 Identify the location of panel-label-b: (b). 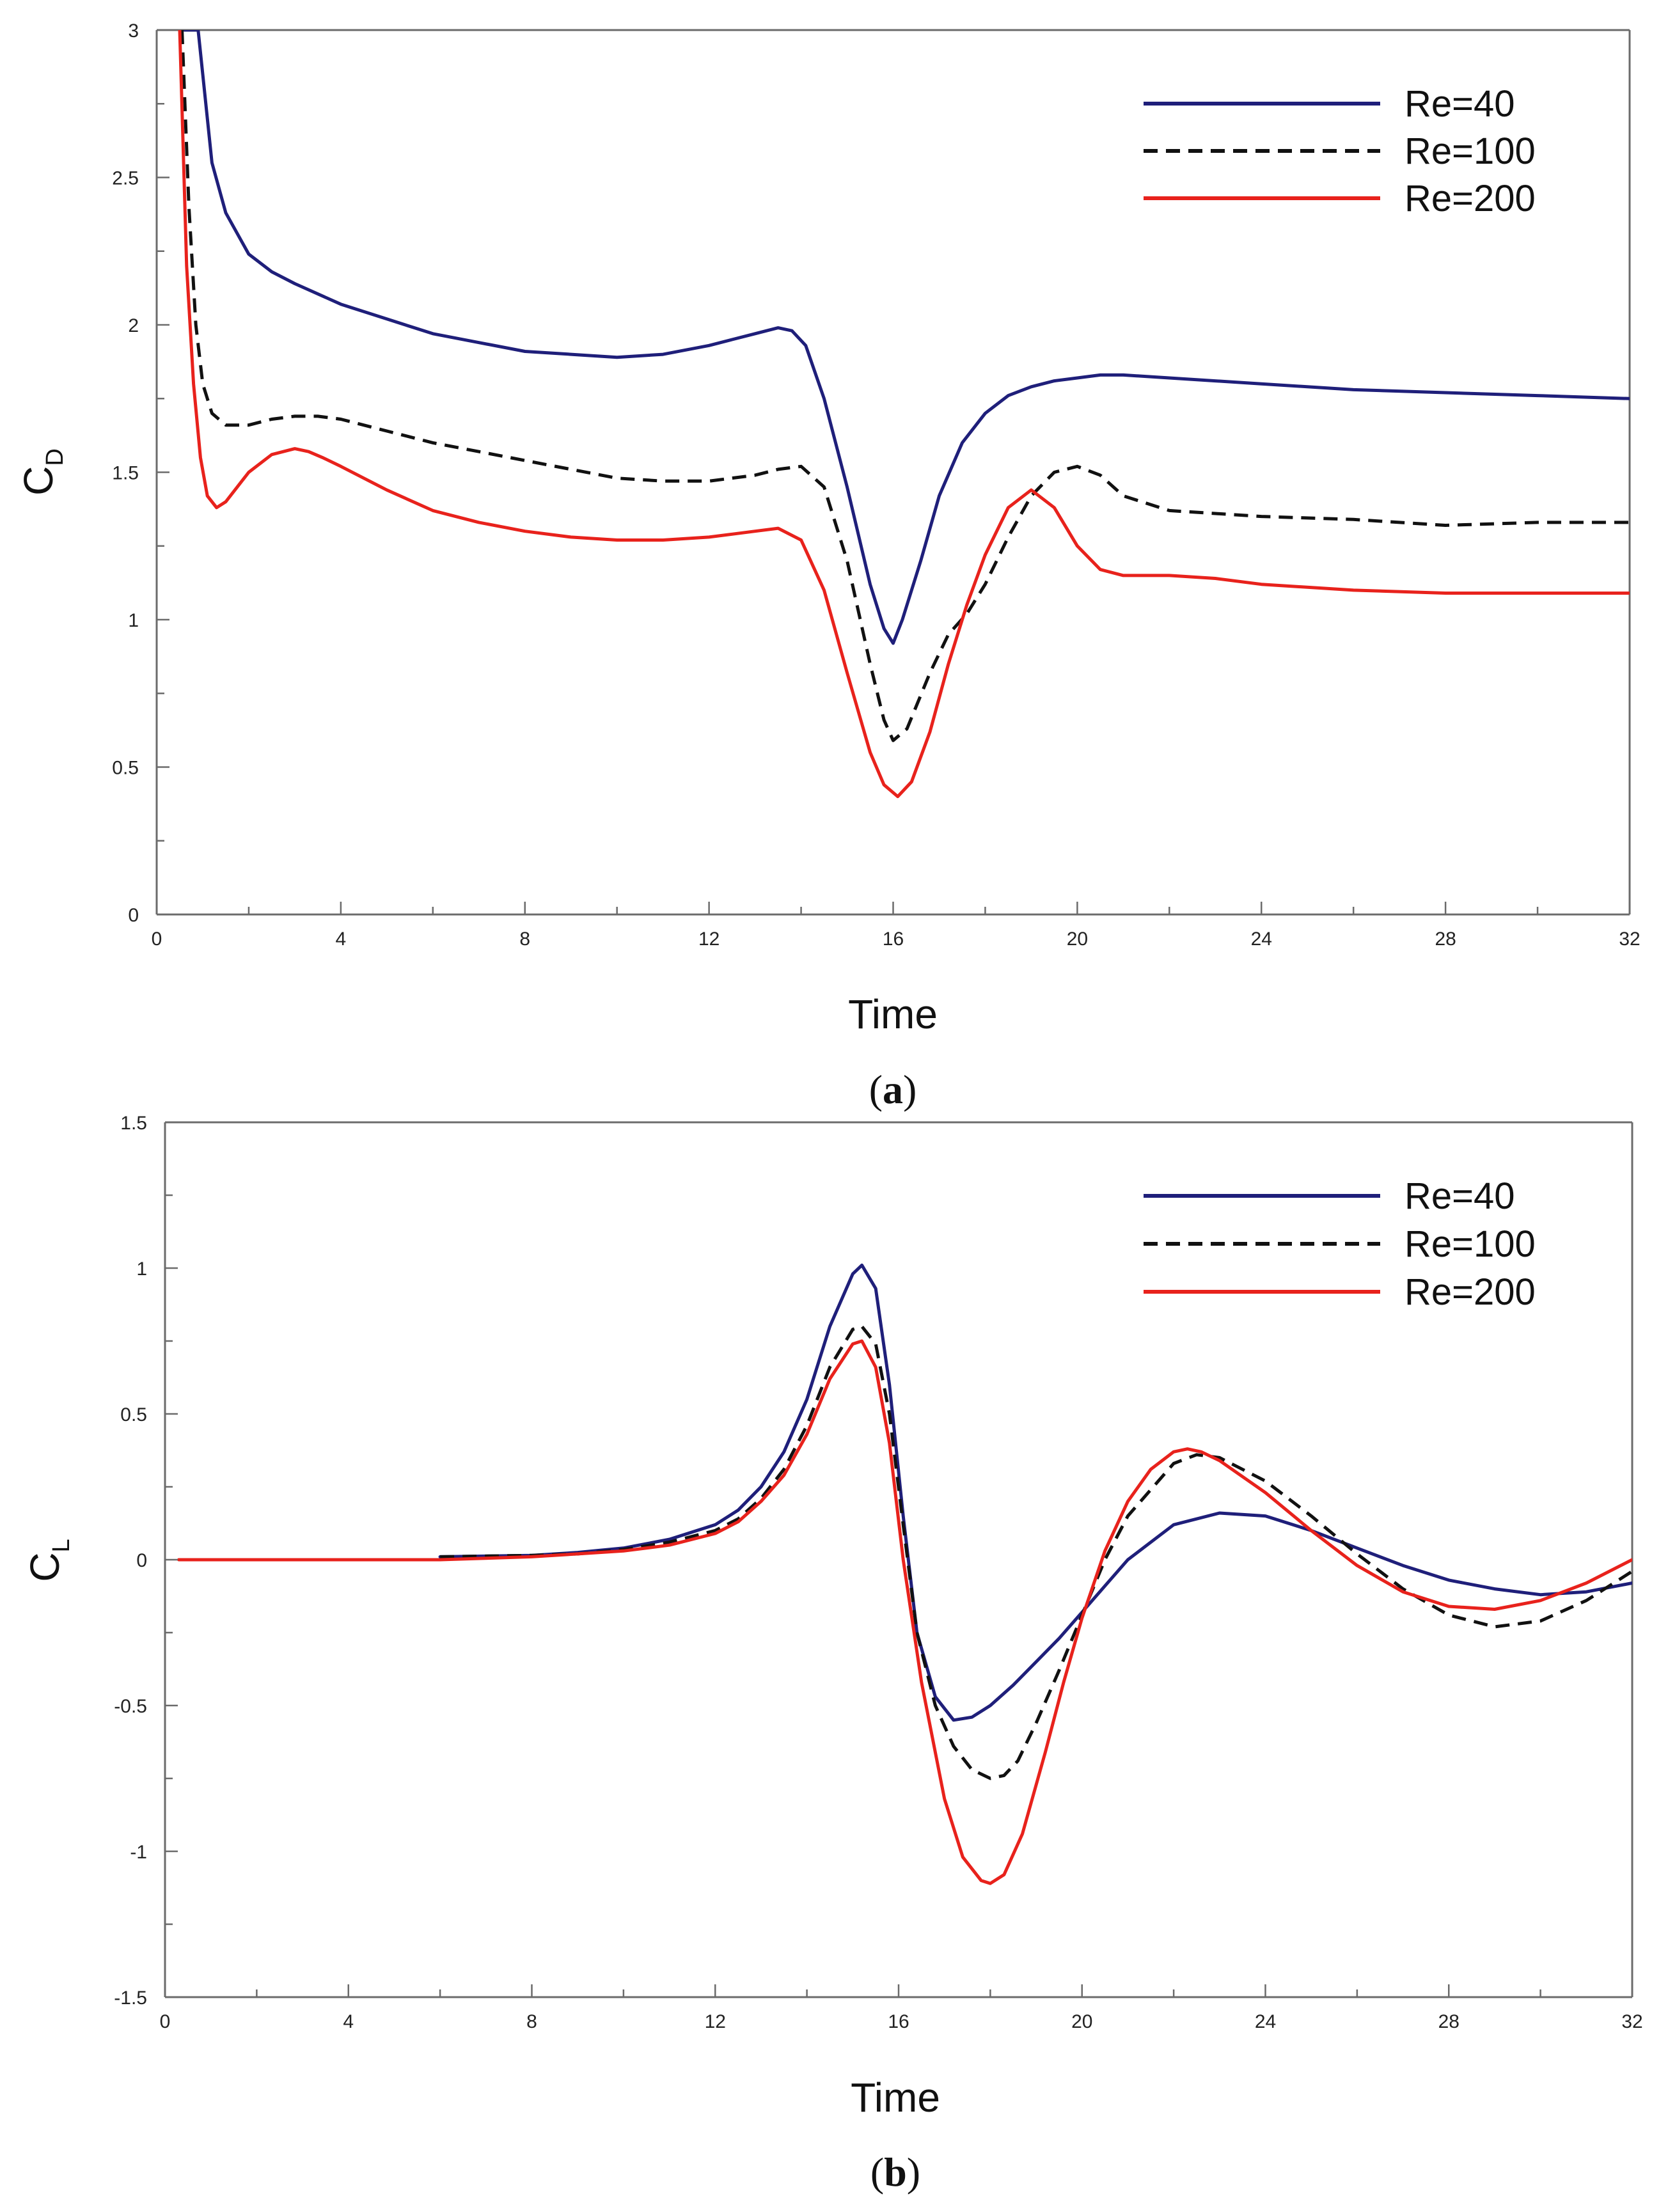
(895, 2172).